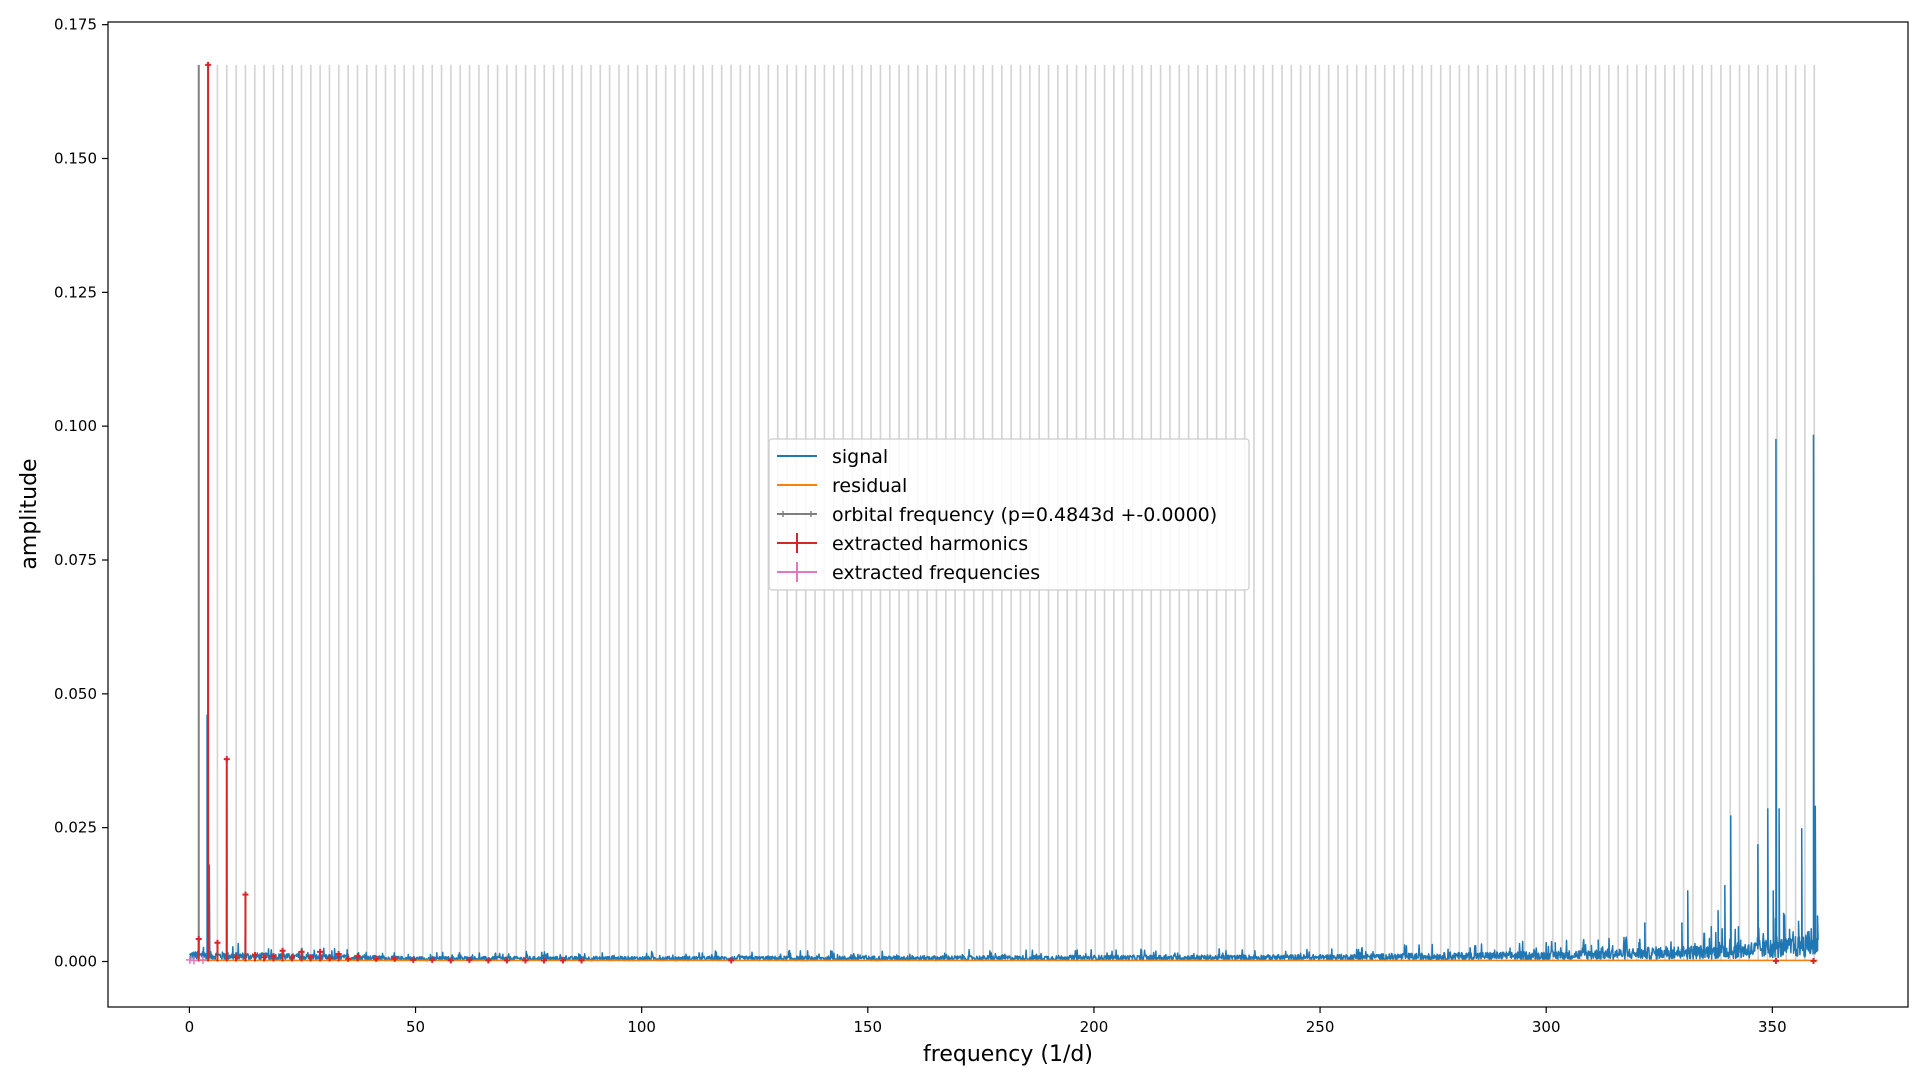 The width and height of the screenshot is (1920, 1080). Describe the element at coordinates (75, 426) in the screenshot. I see `y-tick-label: 0.100` at that location.